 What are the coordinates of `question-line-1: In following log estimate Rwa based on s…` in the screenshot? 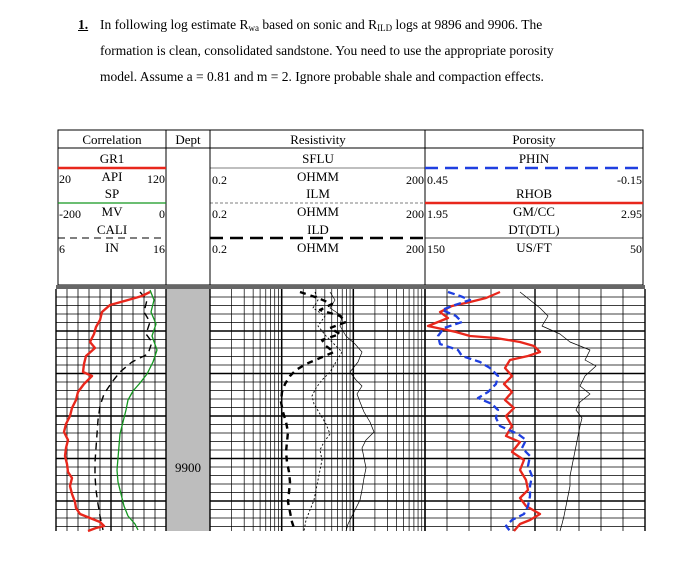 It's located at (321, 25).